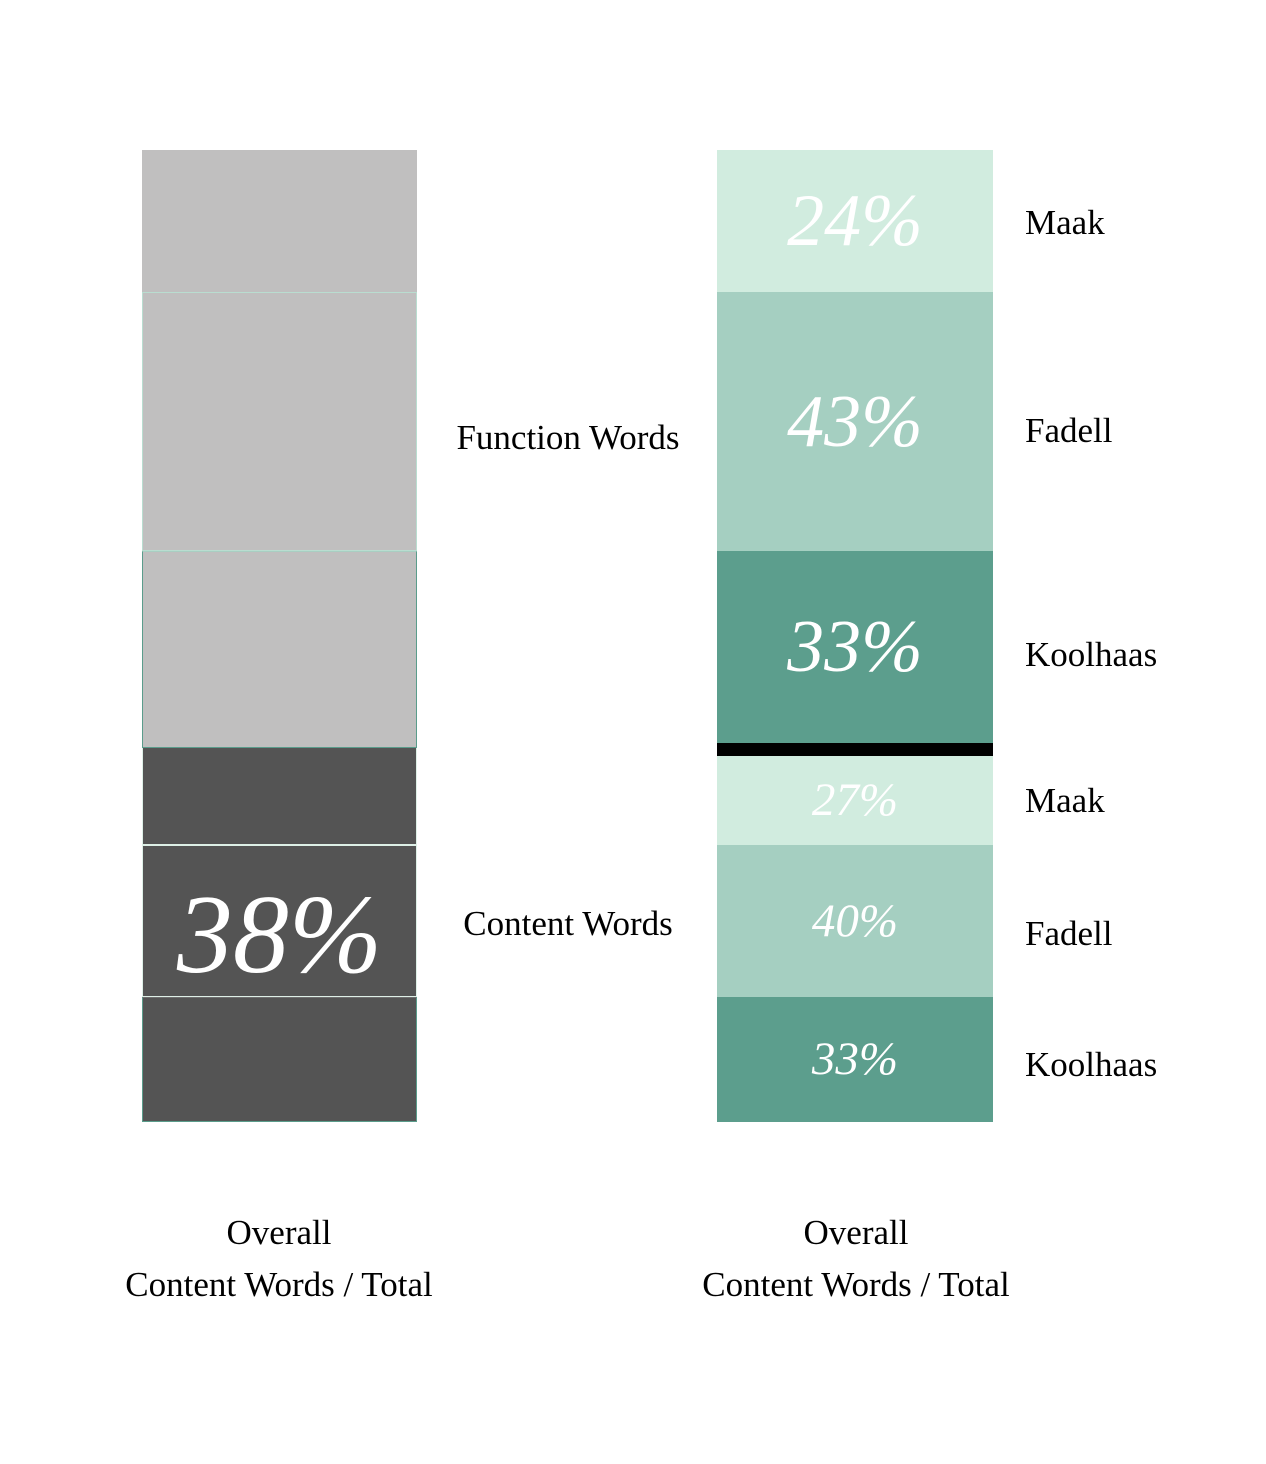  I want to click on speaker-label-maak-function: Maak, so click(1065, 222).